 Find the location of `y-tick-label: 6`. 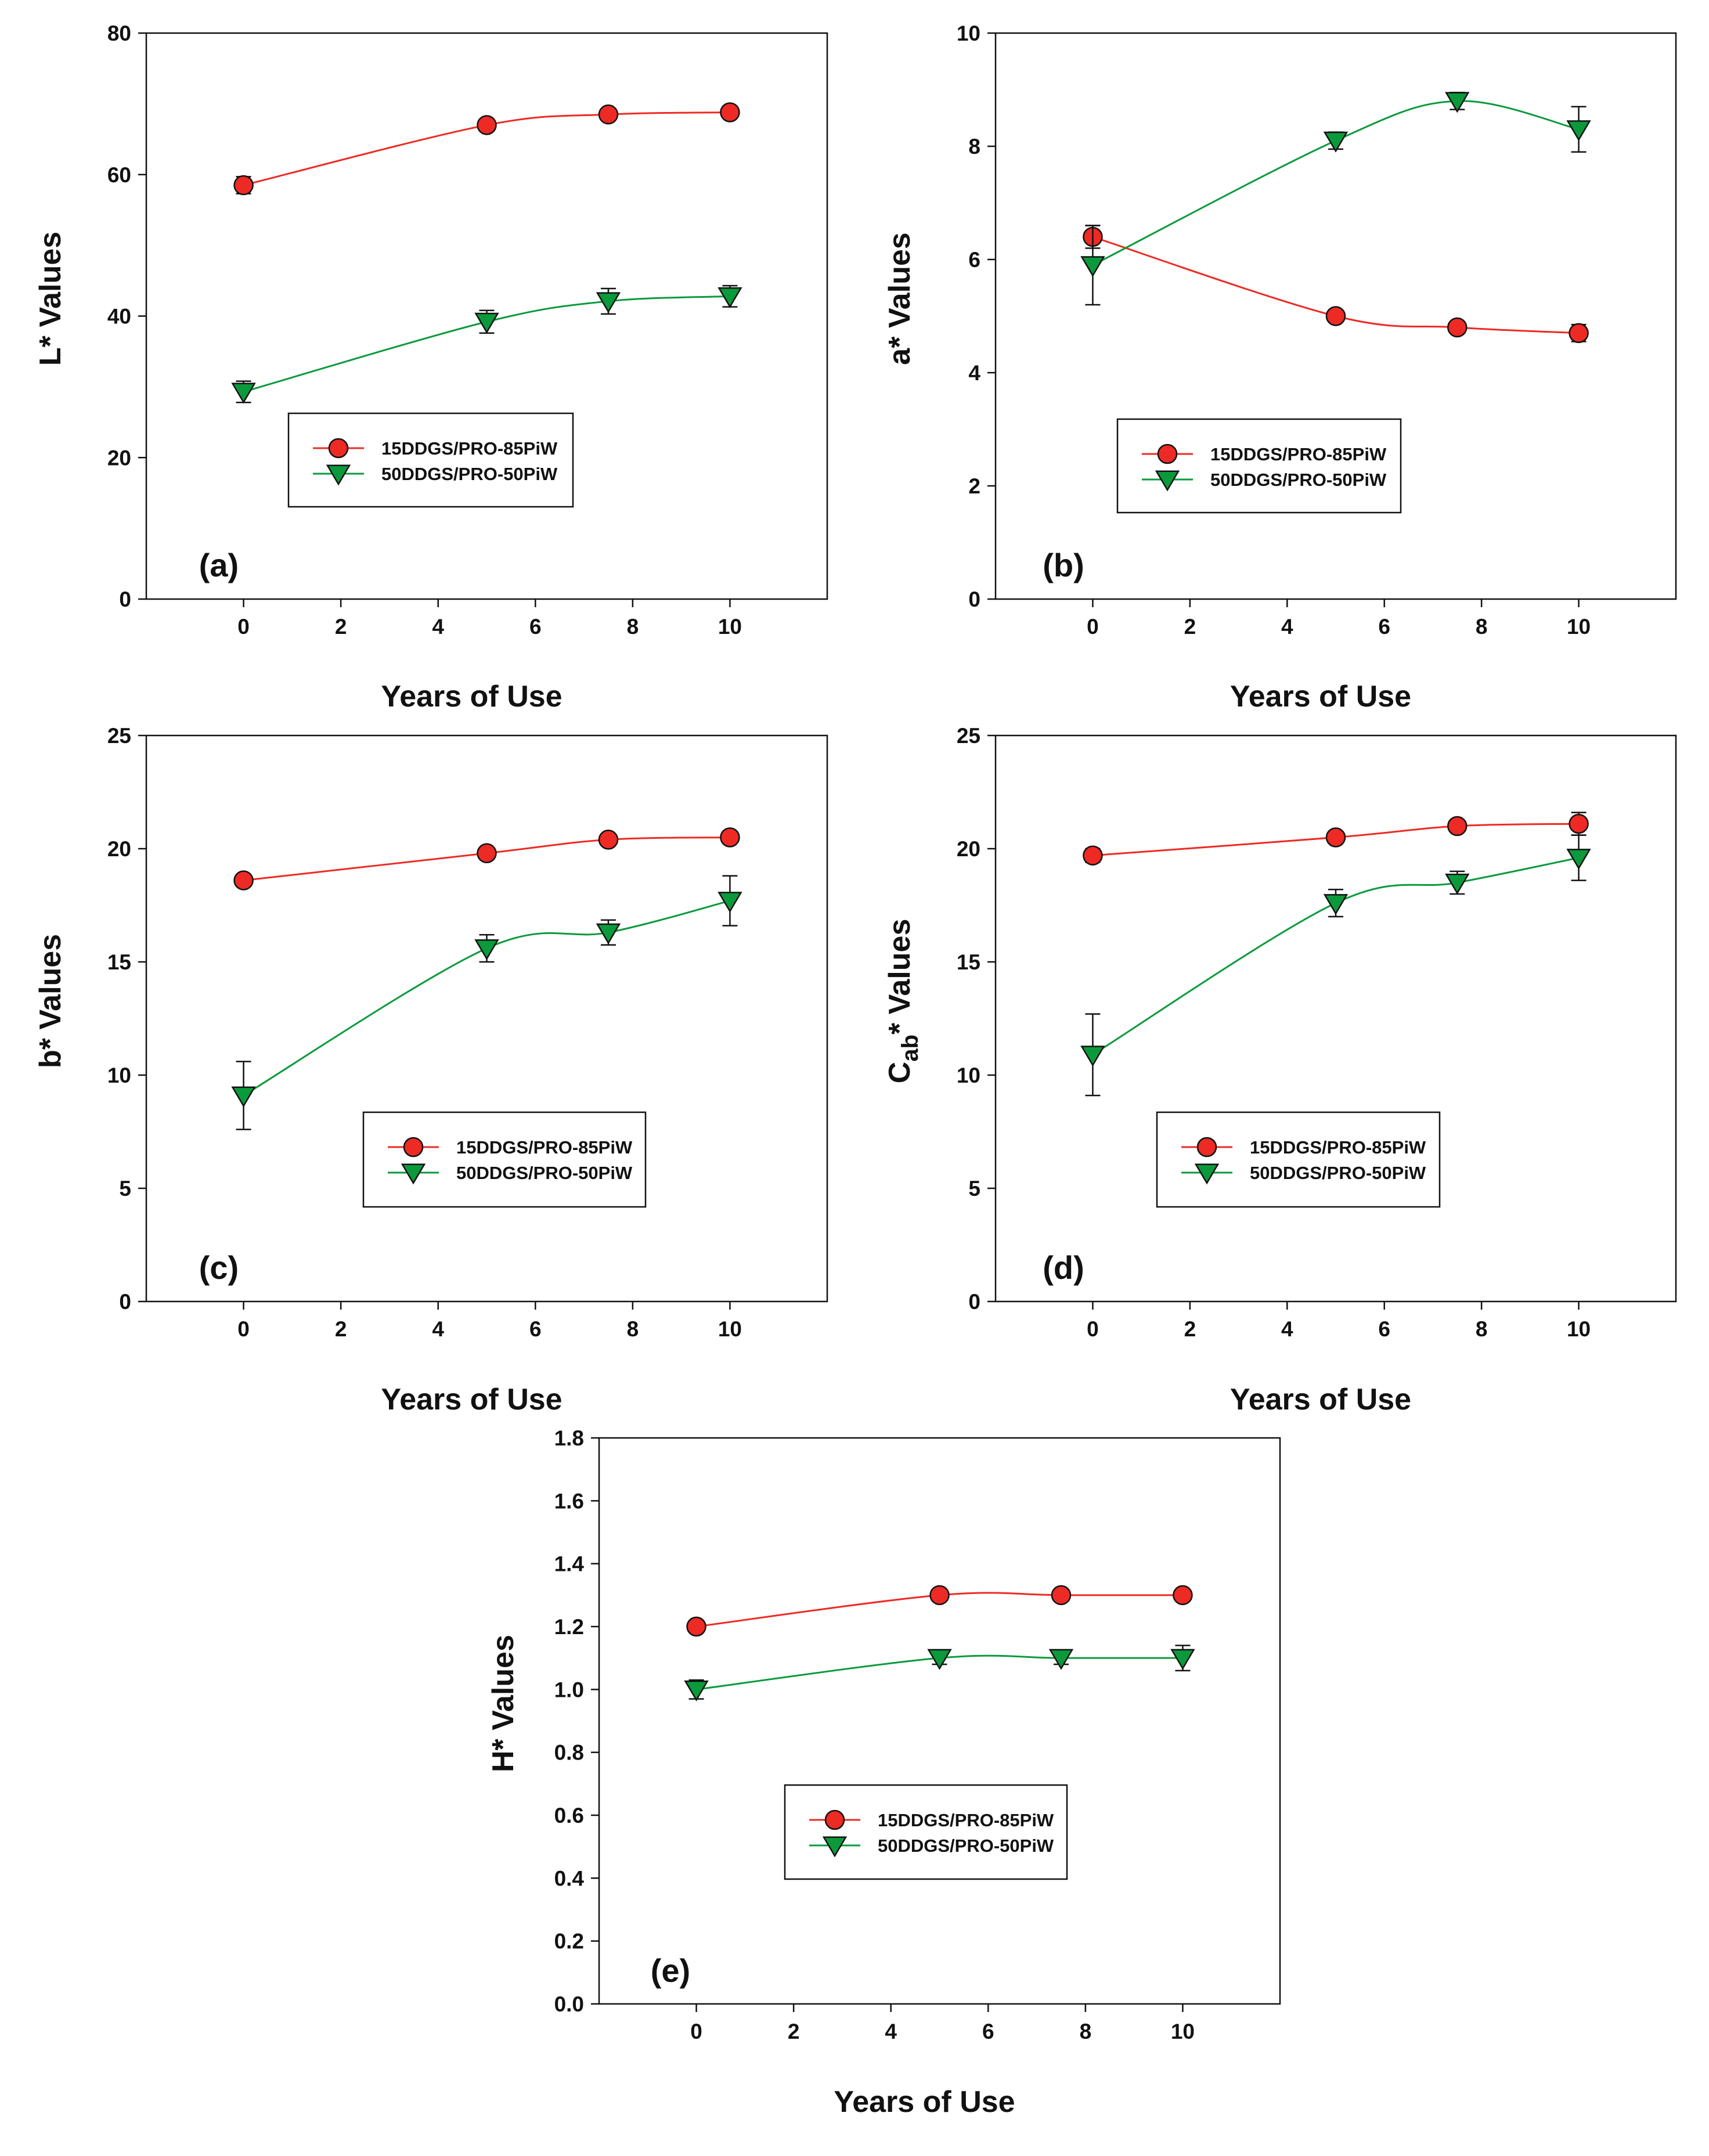

y-tick-label: 6 is located at coordinates (974, 260).